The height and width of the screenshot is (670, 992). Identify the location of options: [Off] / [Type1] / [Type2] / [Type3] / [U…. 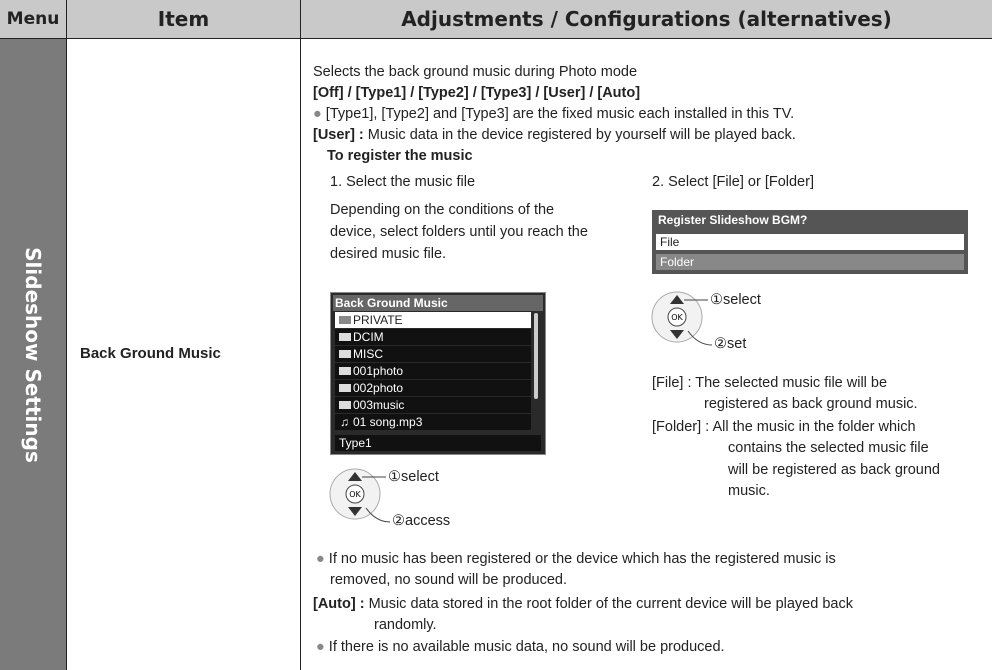
(477, 93).